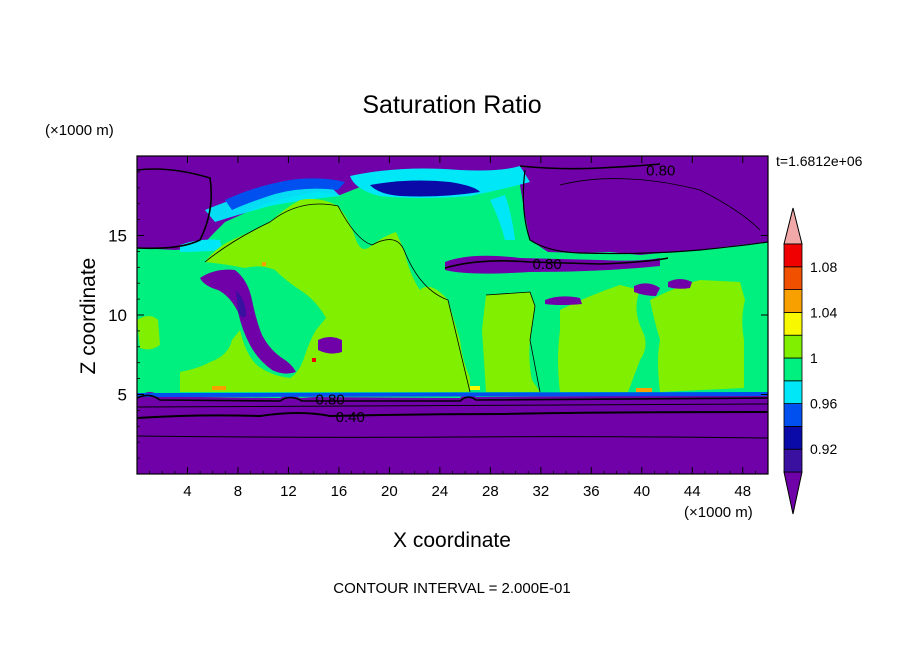  I want to click on x-unit-label: (×1000 m), so click(718, 512).